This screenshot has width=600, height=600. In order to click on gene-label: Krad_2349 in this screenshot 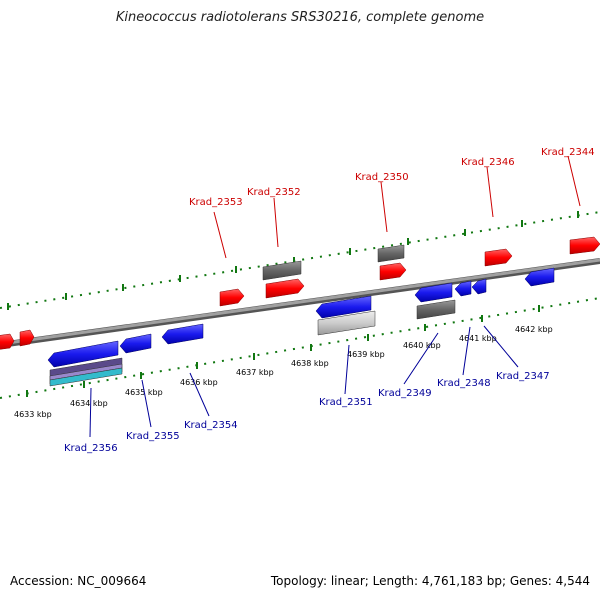, I will do `click(405, 393)`.